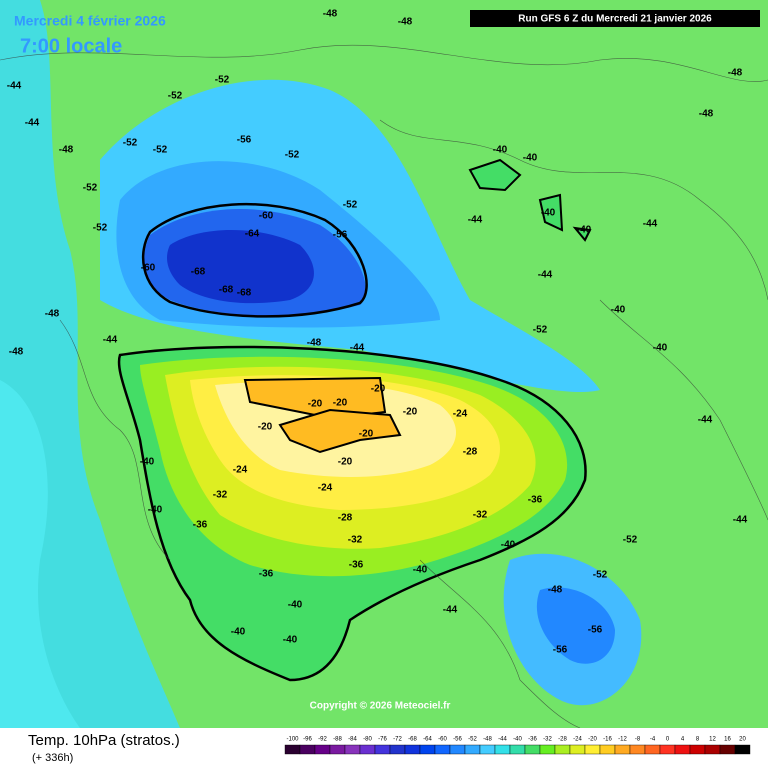 Image resolution: width=768 pixels, height=768 pixels. I want to click on legend-label: -32, so click(547, 740).